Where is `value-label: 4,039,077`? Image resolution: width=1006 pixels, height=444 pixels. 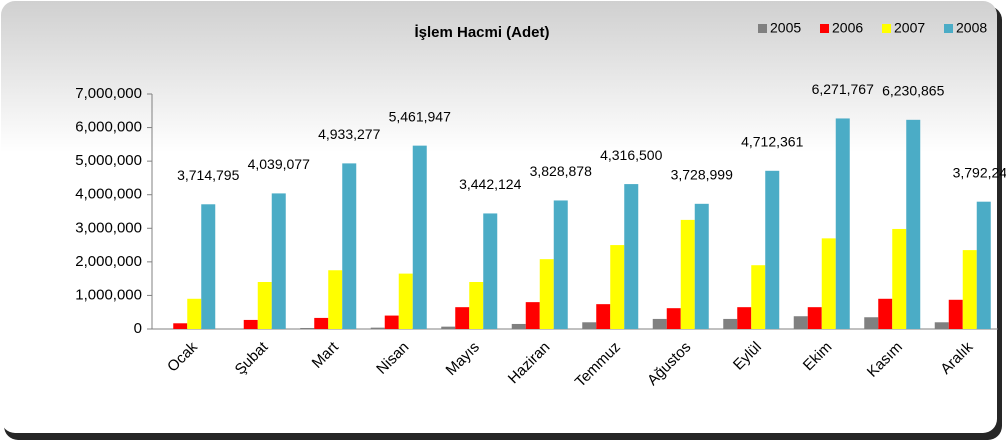 value-label: 4,039,077 is located at coordinates (279, 164).